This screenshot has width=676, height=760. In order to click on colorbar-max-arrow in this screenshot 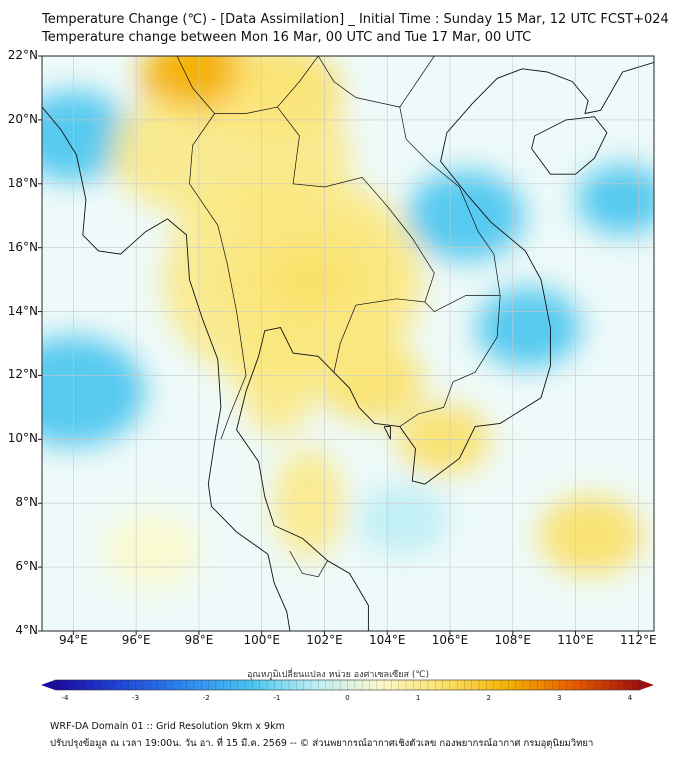, I will do `click(647, 685)`.